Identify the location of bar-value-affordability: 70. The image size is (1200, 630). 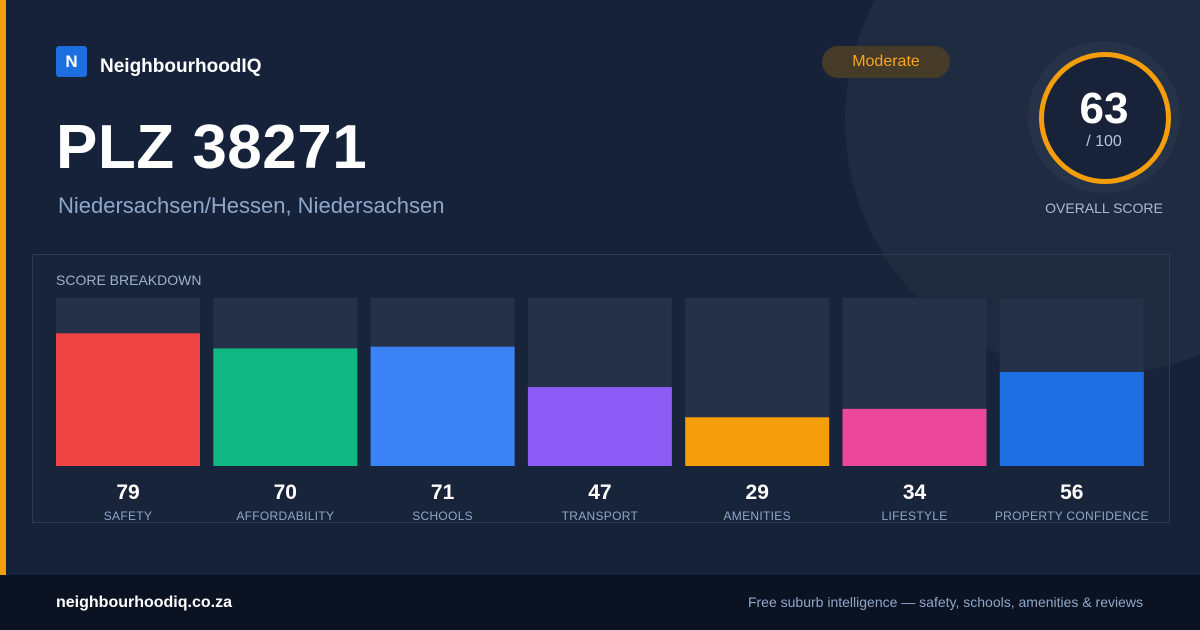
(285, 492).